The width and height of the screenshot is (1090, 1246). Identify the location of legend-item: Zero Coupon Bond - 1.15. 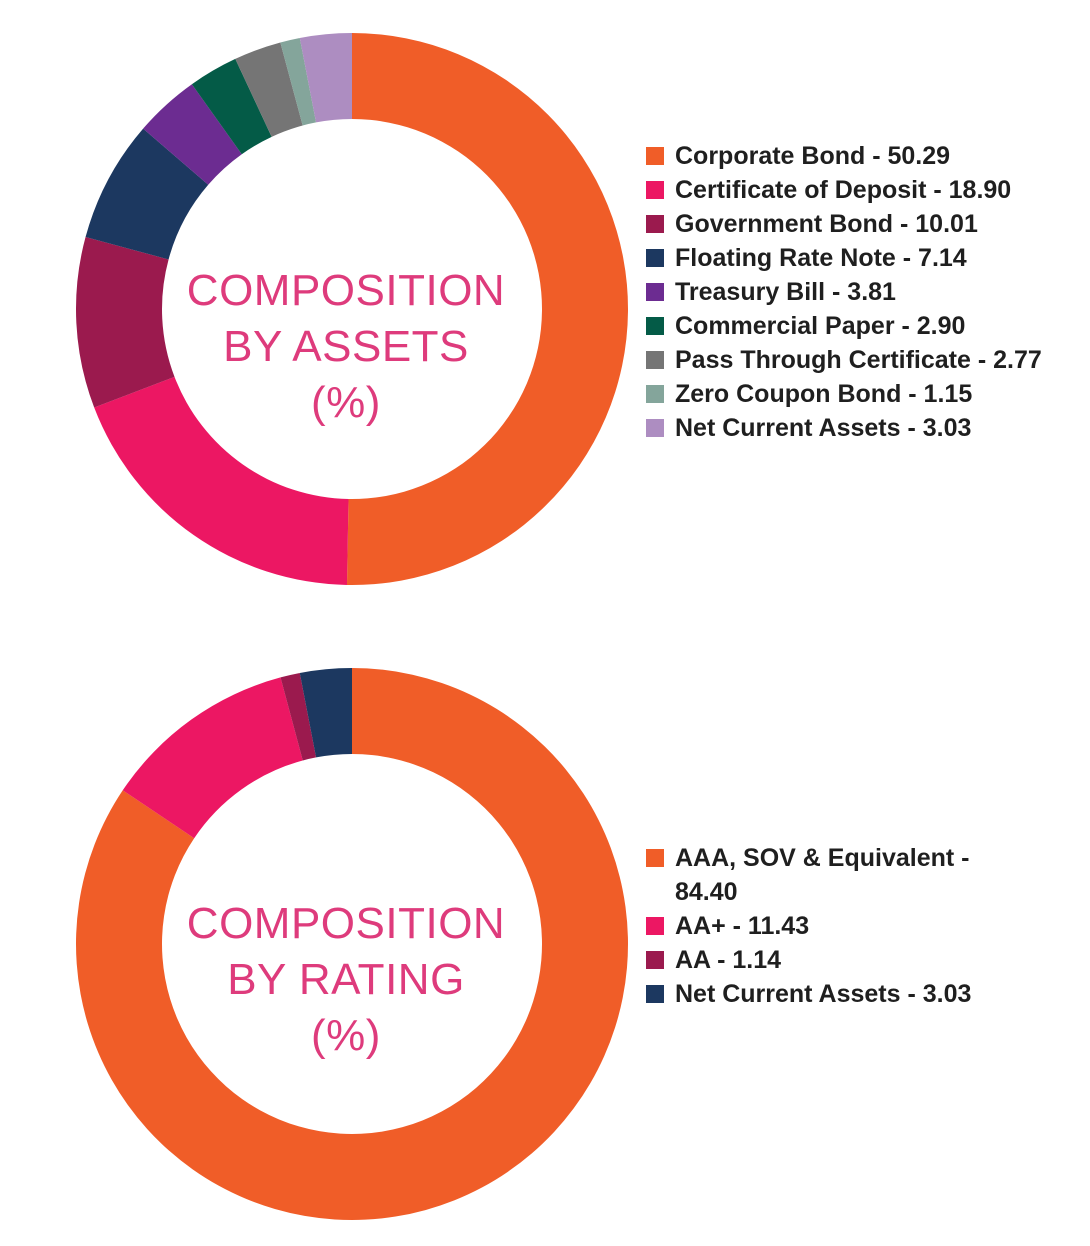
(844, 394).